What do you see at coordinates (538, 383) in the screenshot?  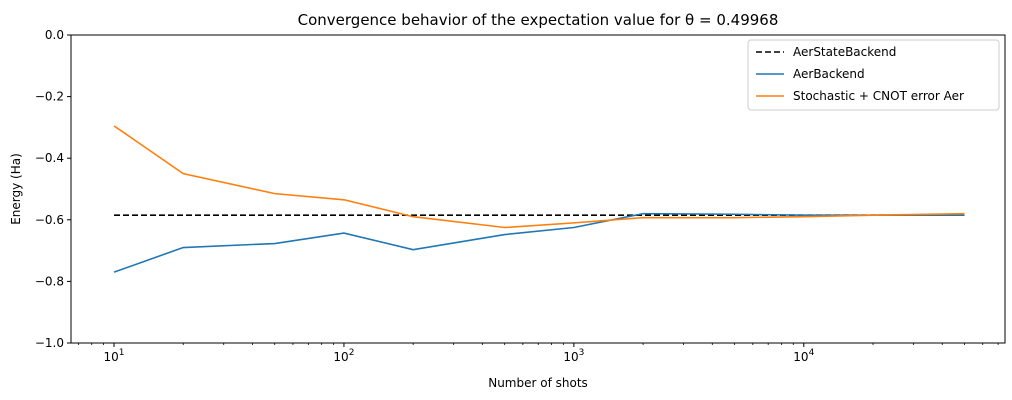 I see `x-axis-label: Number of shots` at bounding box center [538, 383].